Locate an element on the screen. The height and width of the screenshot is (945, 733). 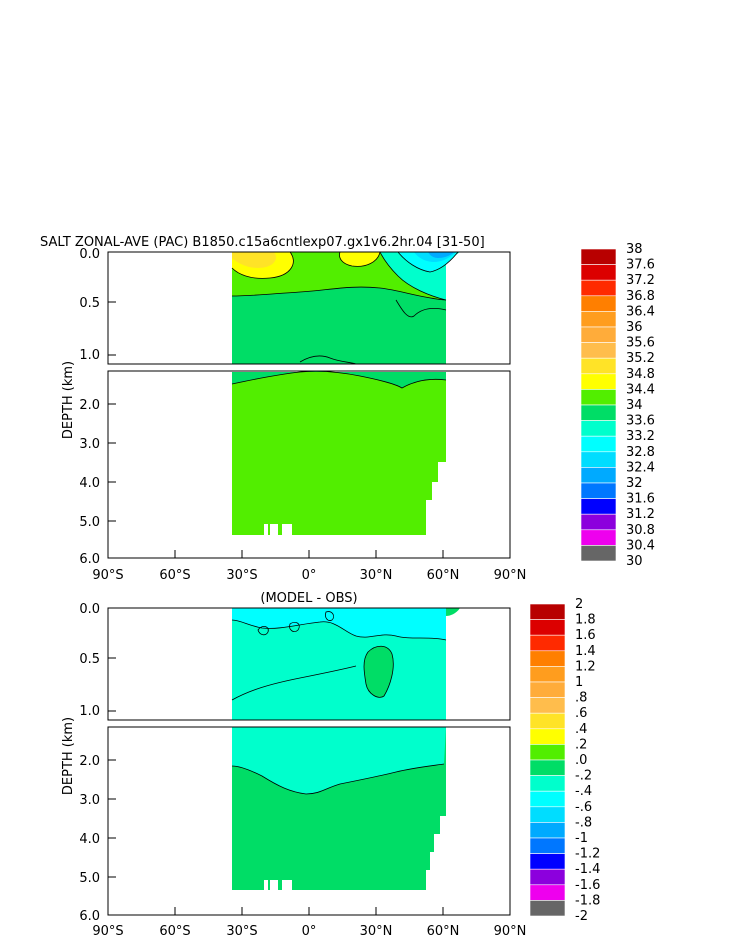
colorbar-label: 1.6 is located at coordinates (585, 635).